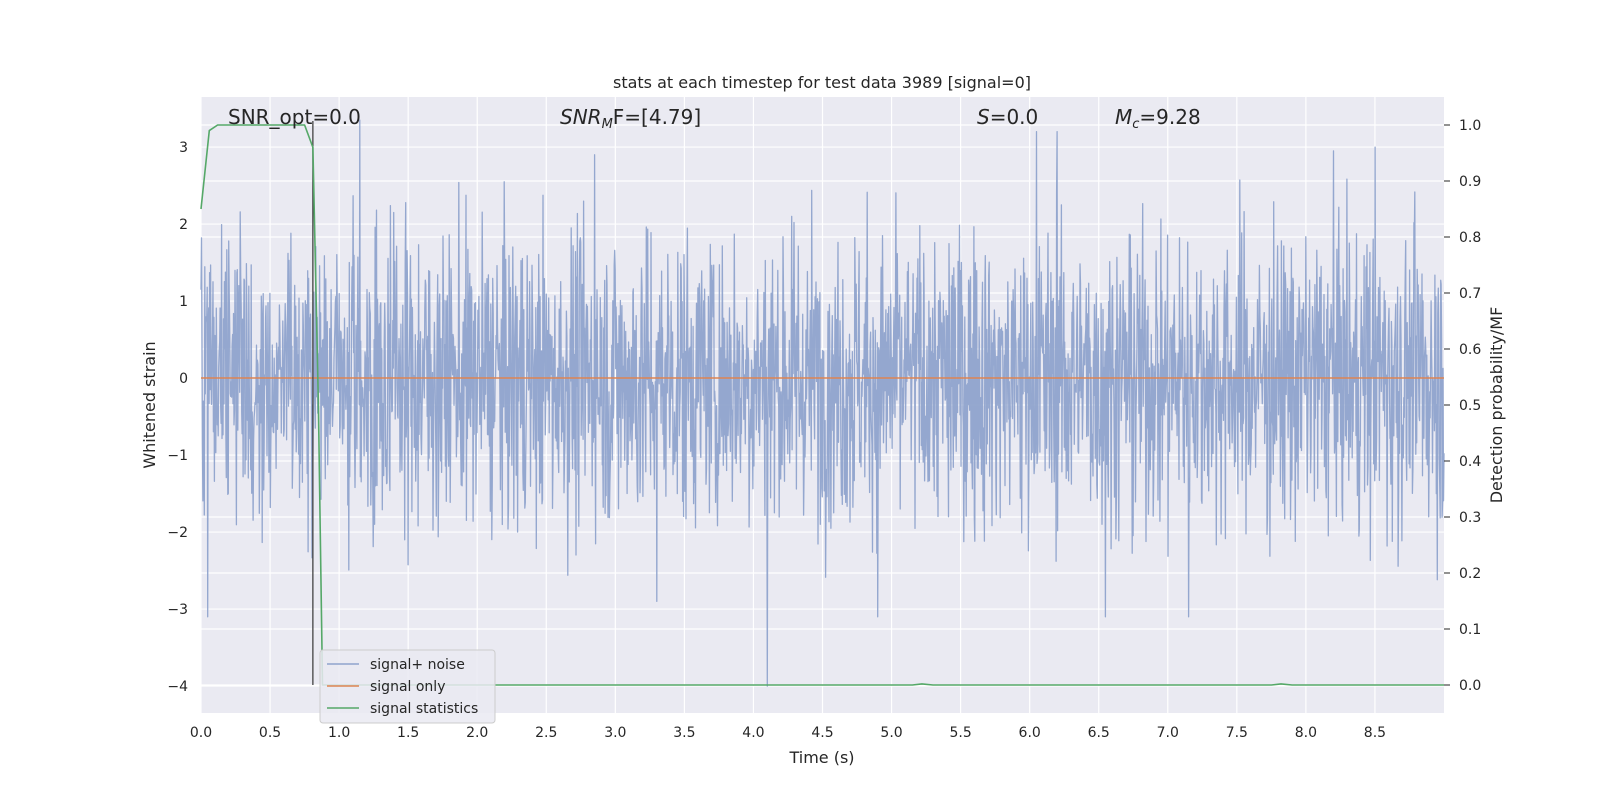 The height and width of the screenshot is (800, 1600). Describe the element at coordinates (1470, 686) in the screenshot. I see `y-right-tick-label: 0.0` at that location.